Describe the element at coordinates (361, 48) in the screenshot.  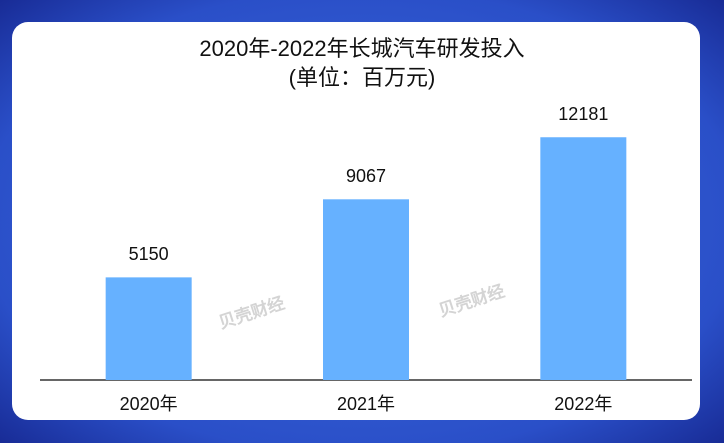
I see `chart-title: 2020年-2022年长城汽车研发投入` at that location.